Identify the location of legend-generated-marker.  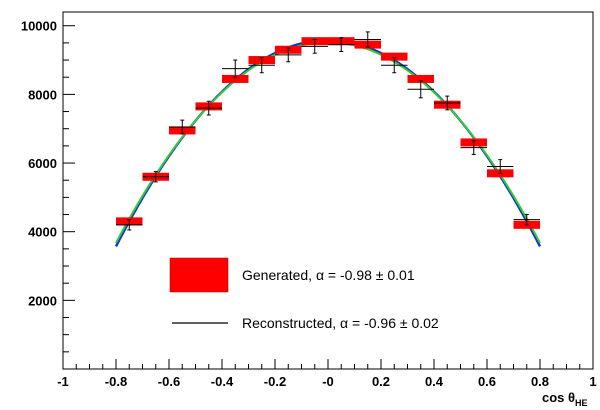
(199, 275).